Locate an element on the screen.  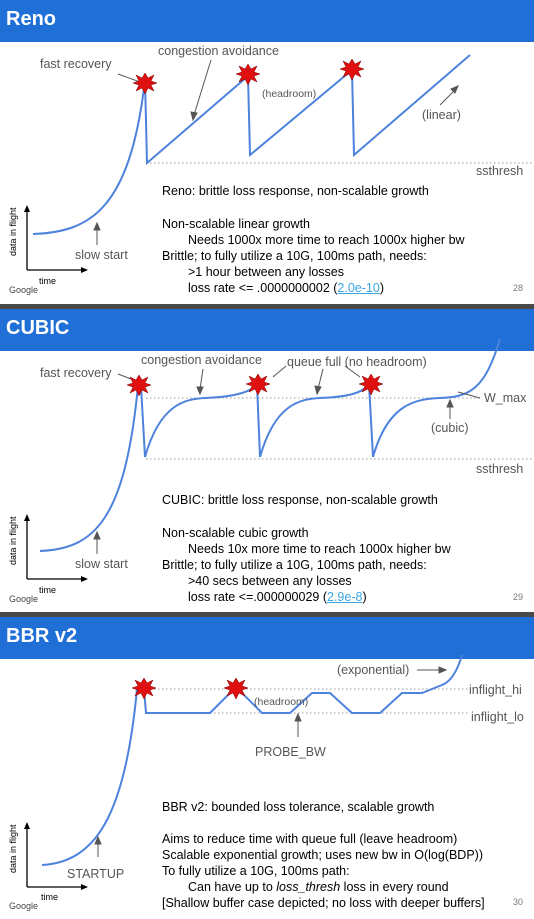
slide-title: Reno is located at coordinates (31, 19).